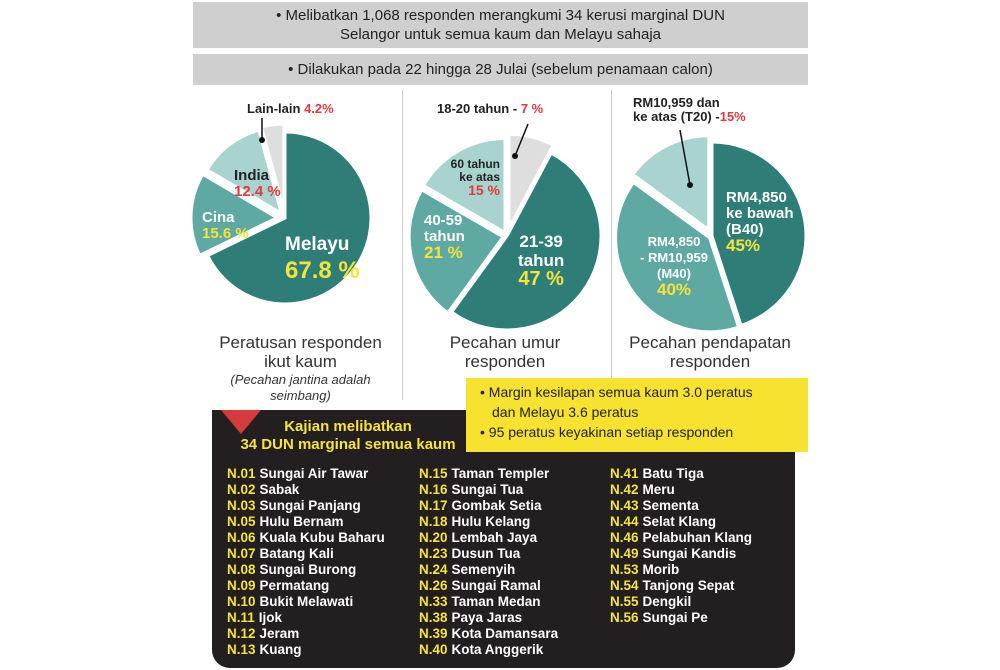 The height and width of the screenshot is (670, 1000). Describe the element at coordinates (624, 505) in the screenshot. I see `dun-code: N.43` at that location.